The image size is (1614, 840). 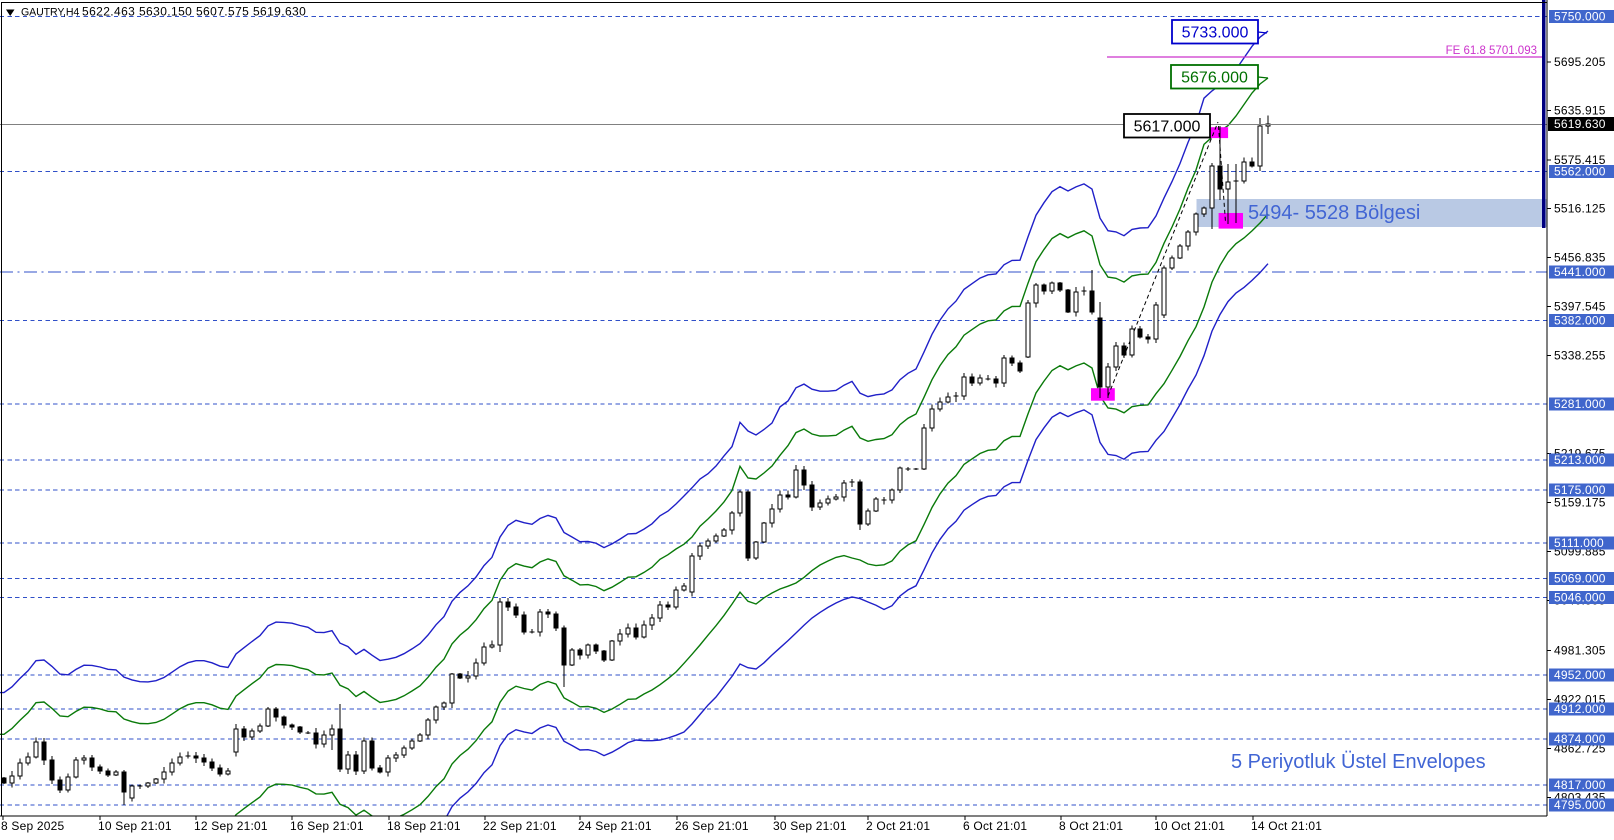 What do you see at coordinates (898, 826) in the screenshot?
I see `svg-text: 2 Oct 21:01` at bounding box center [898, 826].